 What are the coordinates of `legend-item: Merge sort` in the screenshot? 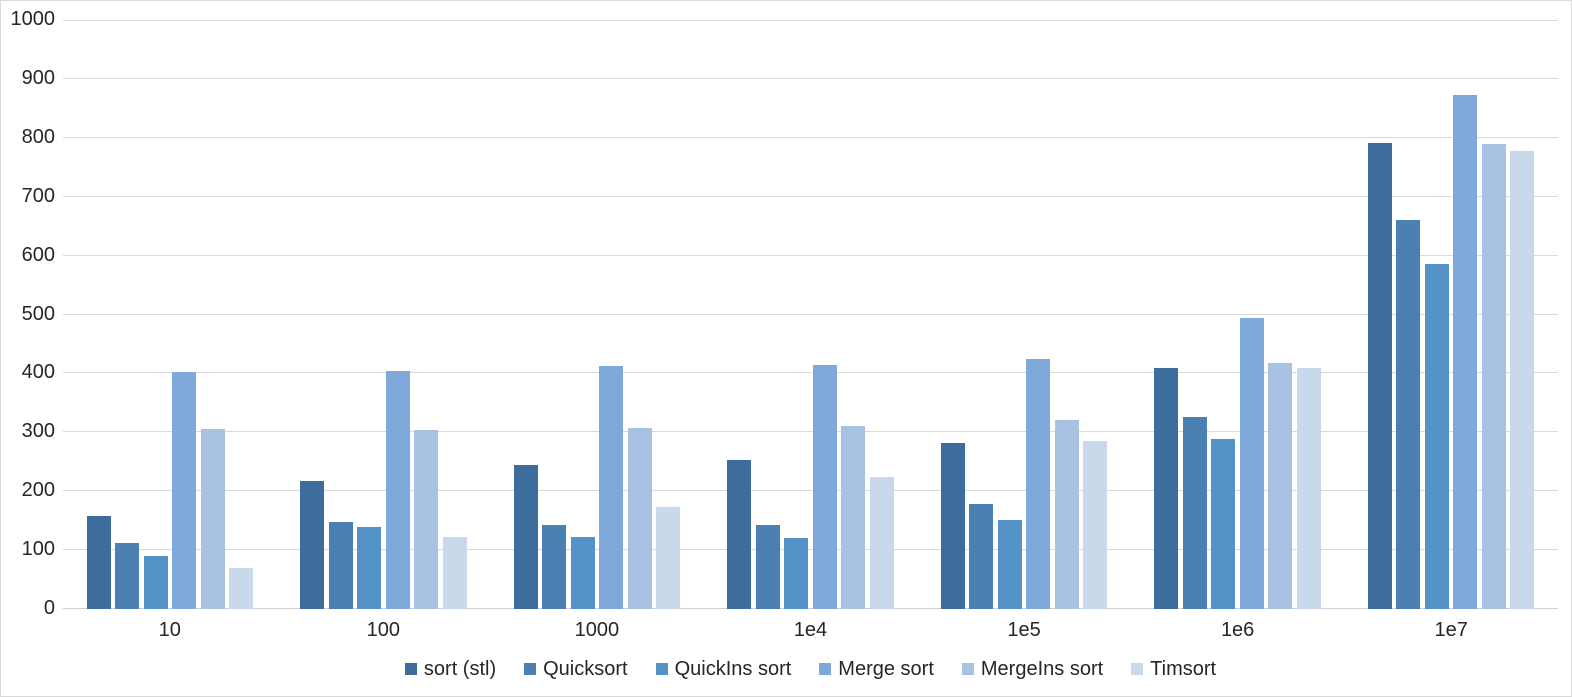 It's located at (876, 669).